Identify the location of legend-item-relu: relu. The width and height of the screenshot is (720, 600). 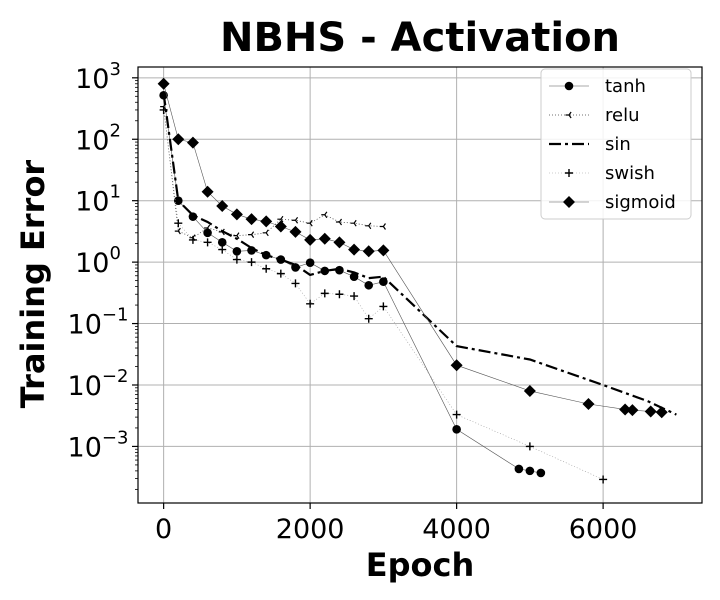
(594, 115).